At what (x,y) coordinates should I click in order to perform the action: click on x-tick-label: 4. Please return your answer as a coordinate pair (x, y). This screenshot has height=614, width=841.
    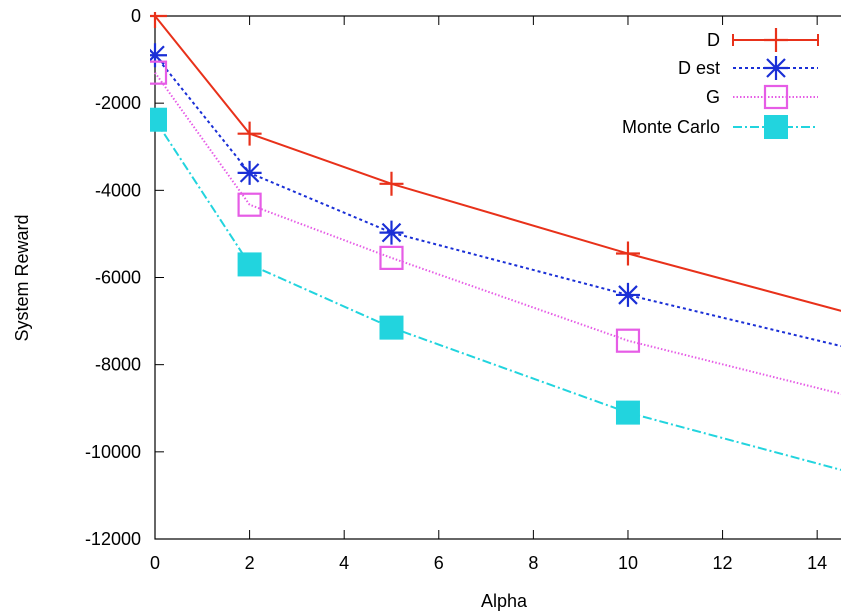
    Looking at the image, I should click on (344, 563).